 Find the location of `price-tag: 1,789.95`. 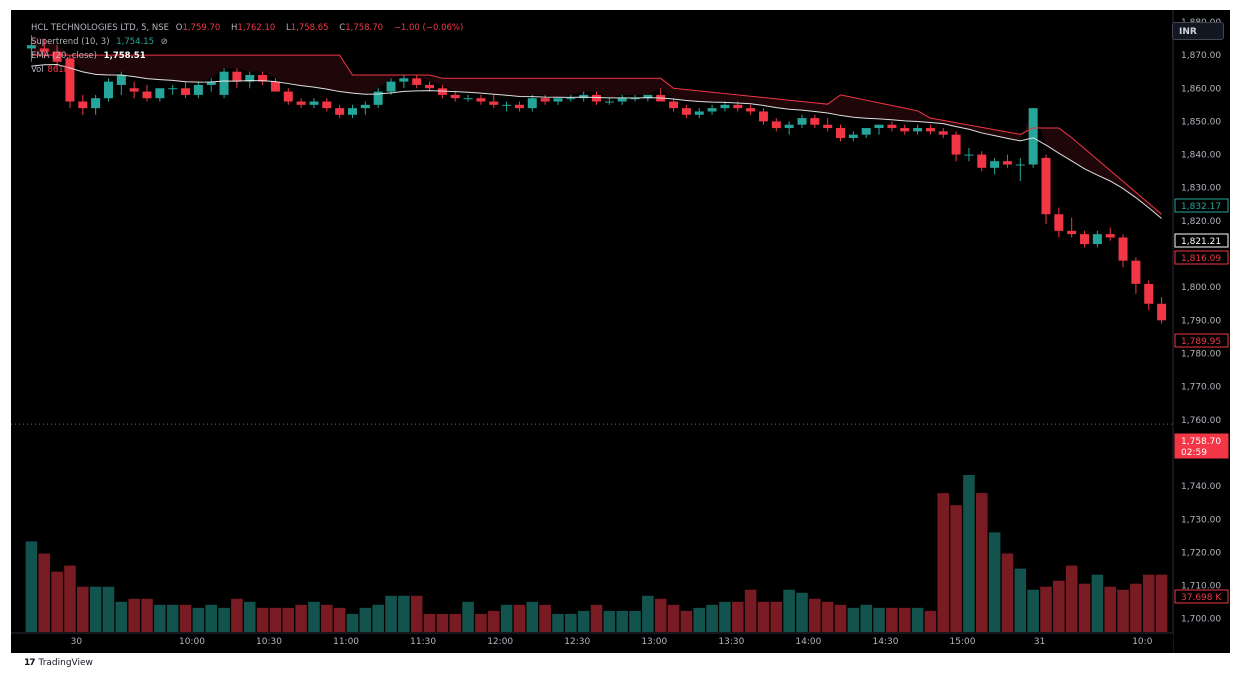

price-tag: 1,789.95 is located at coordinates (1201, 340).